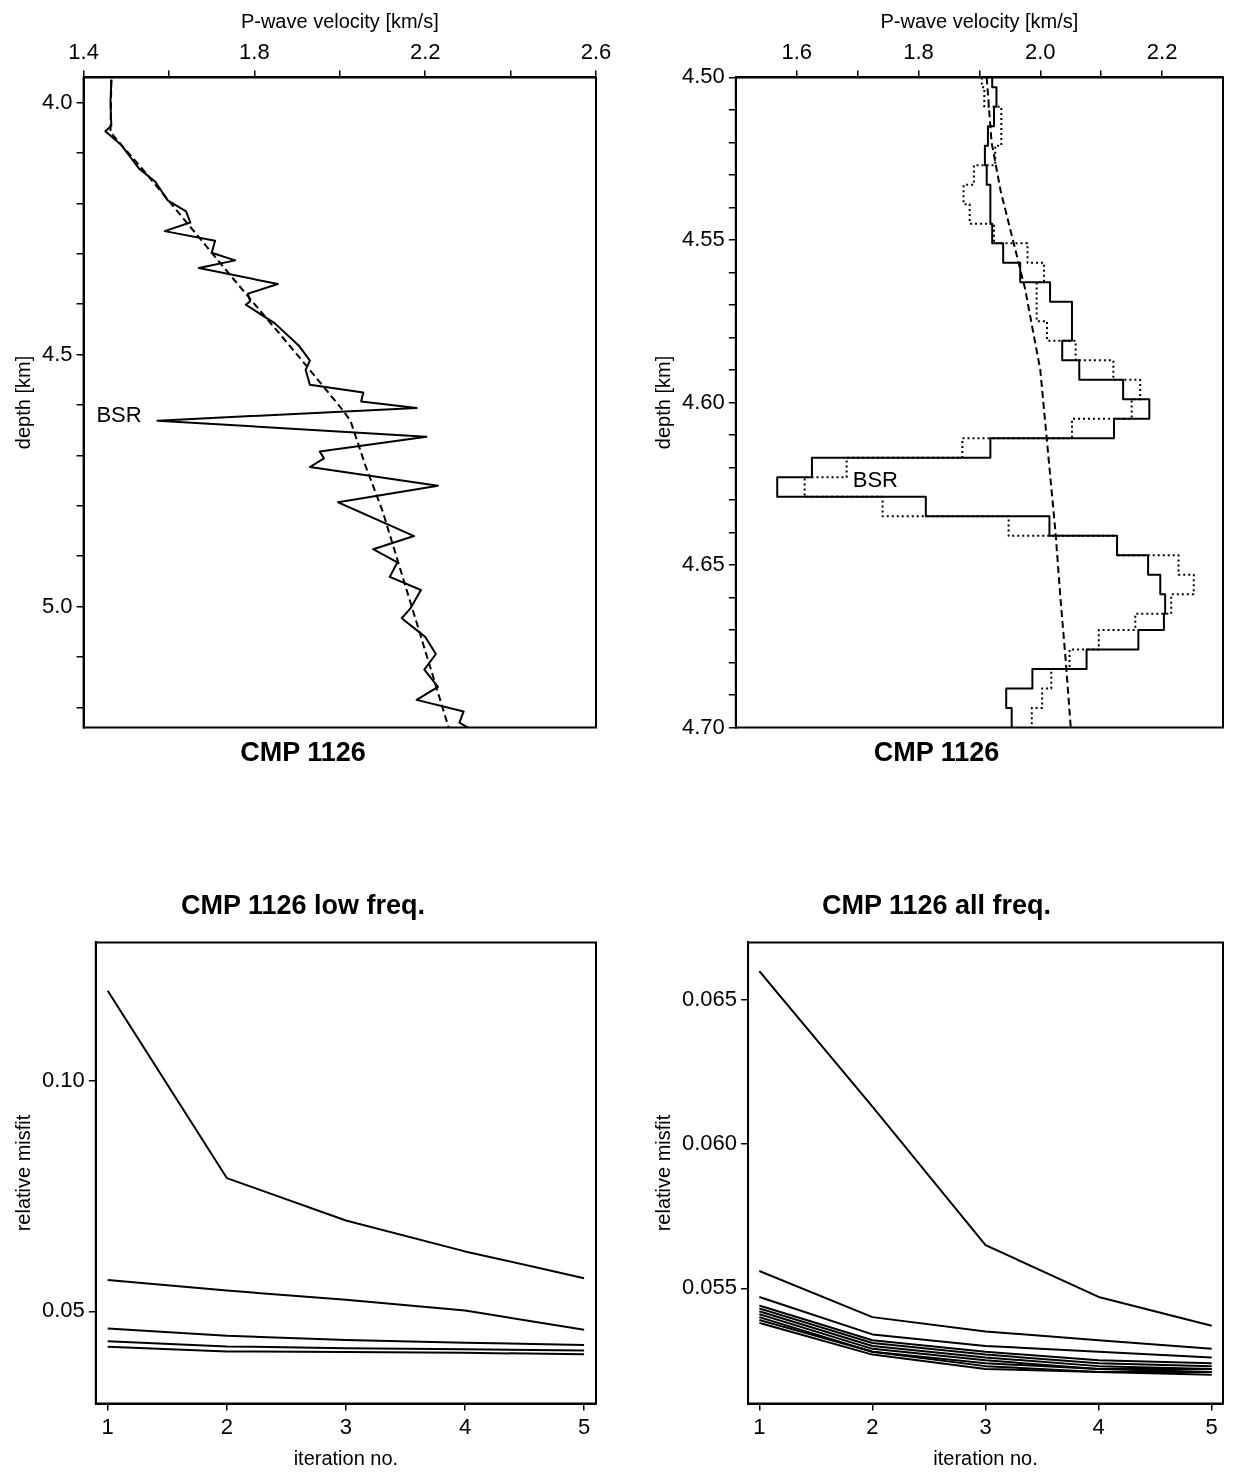 This screenshot has height=1477, width=1247. Describe the element at coordinates (57, 353) in the screenshot. I see `y-tick-label: 4.5` at that location.